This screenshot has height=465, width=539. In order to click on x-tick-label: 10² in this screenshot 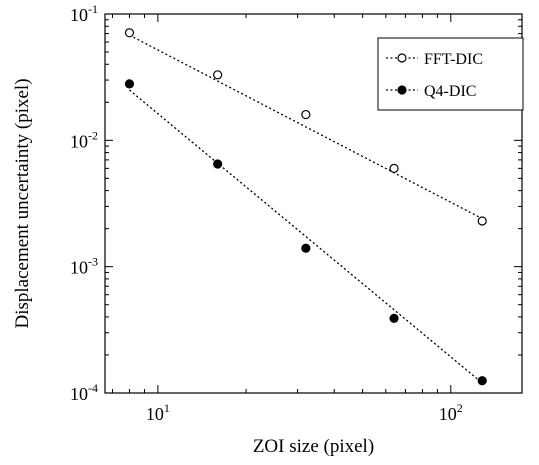, I will do `click(451, 412)`.